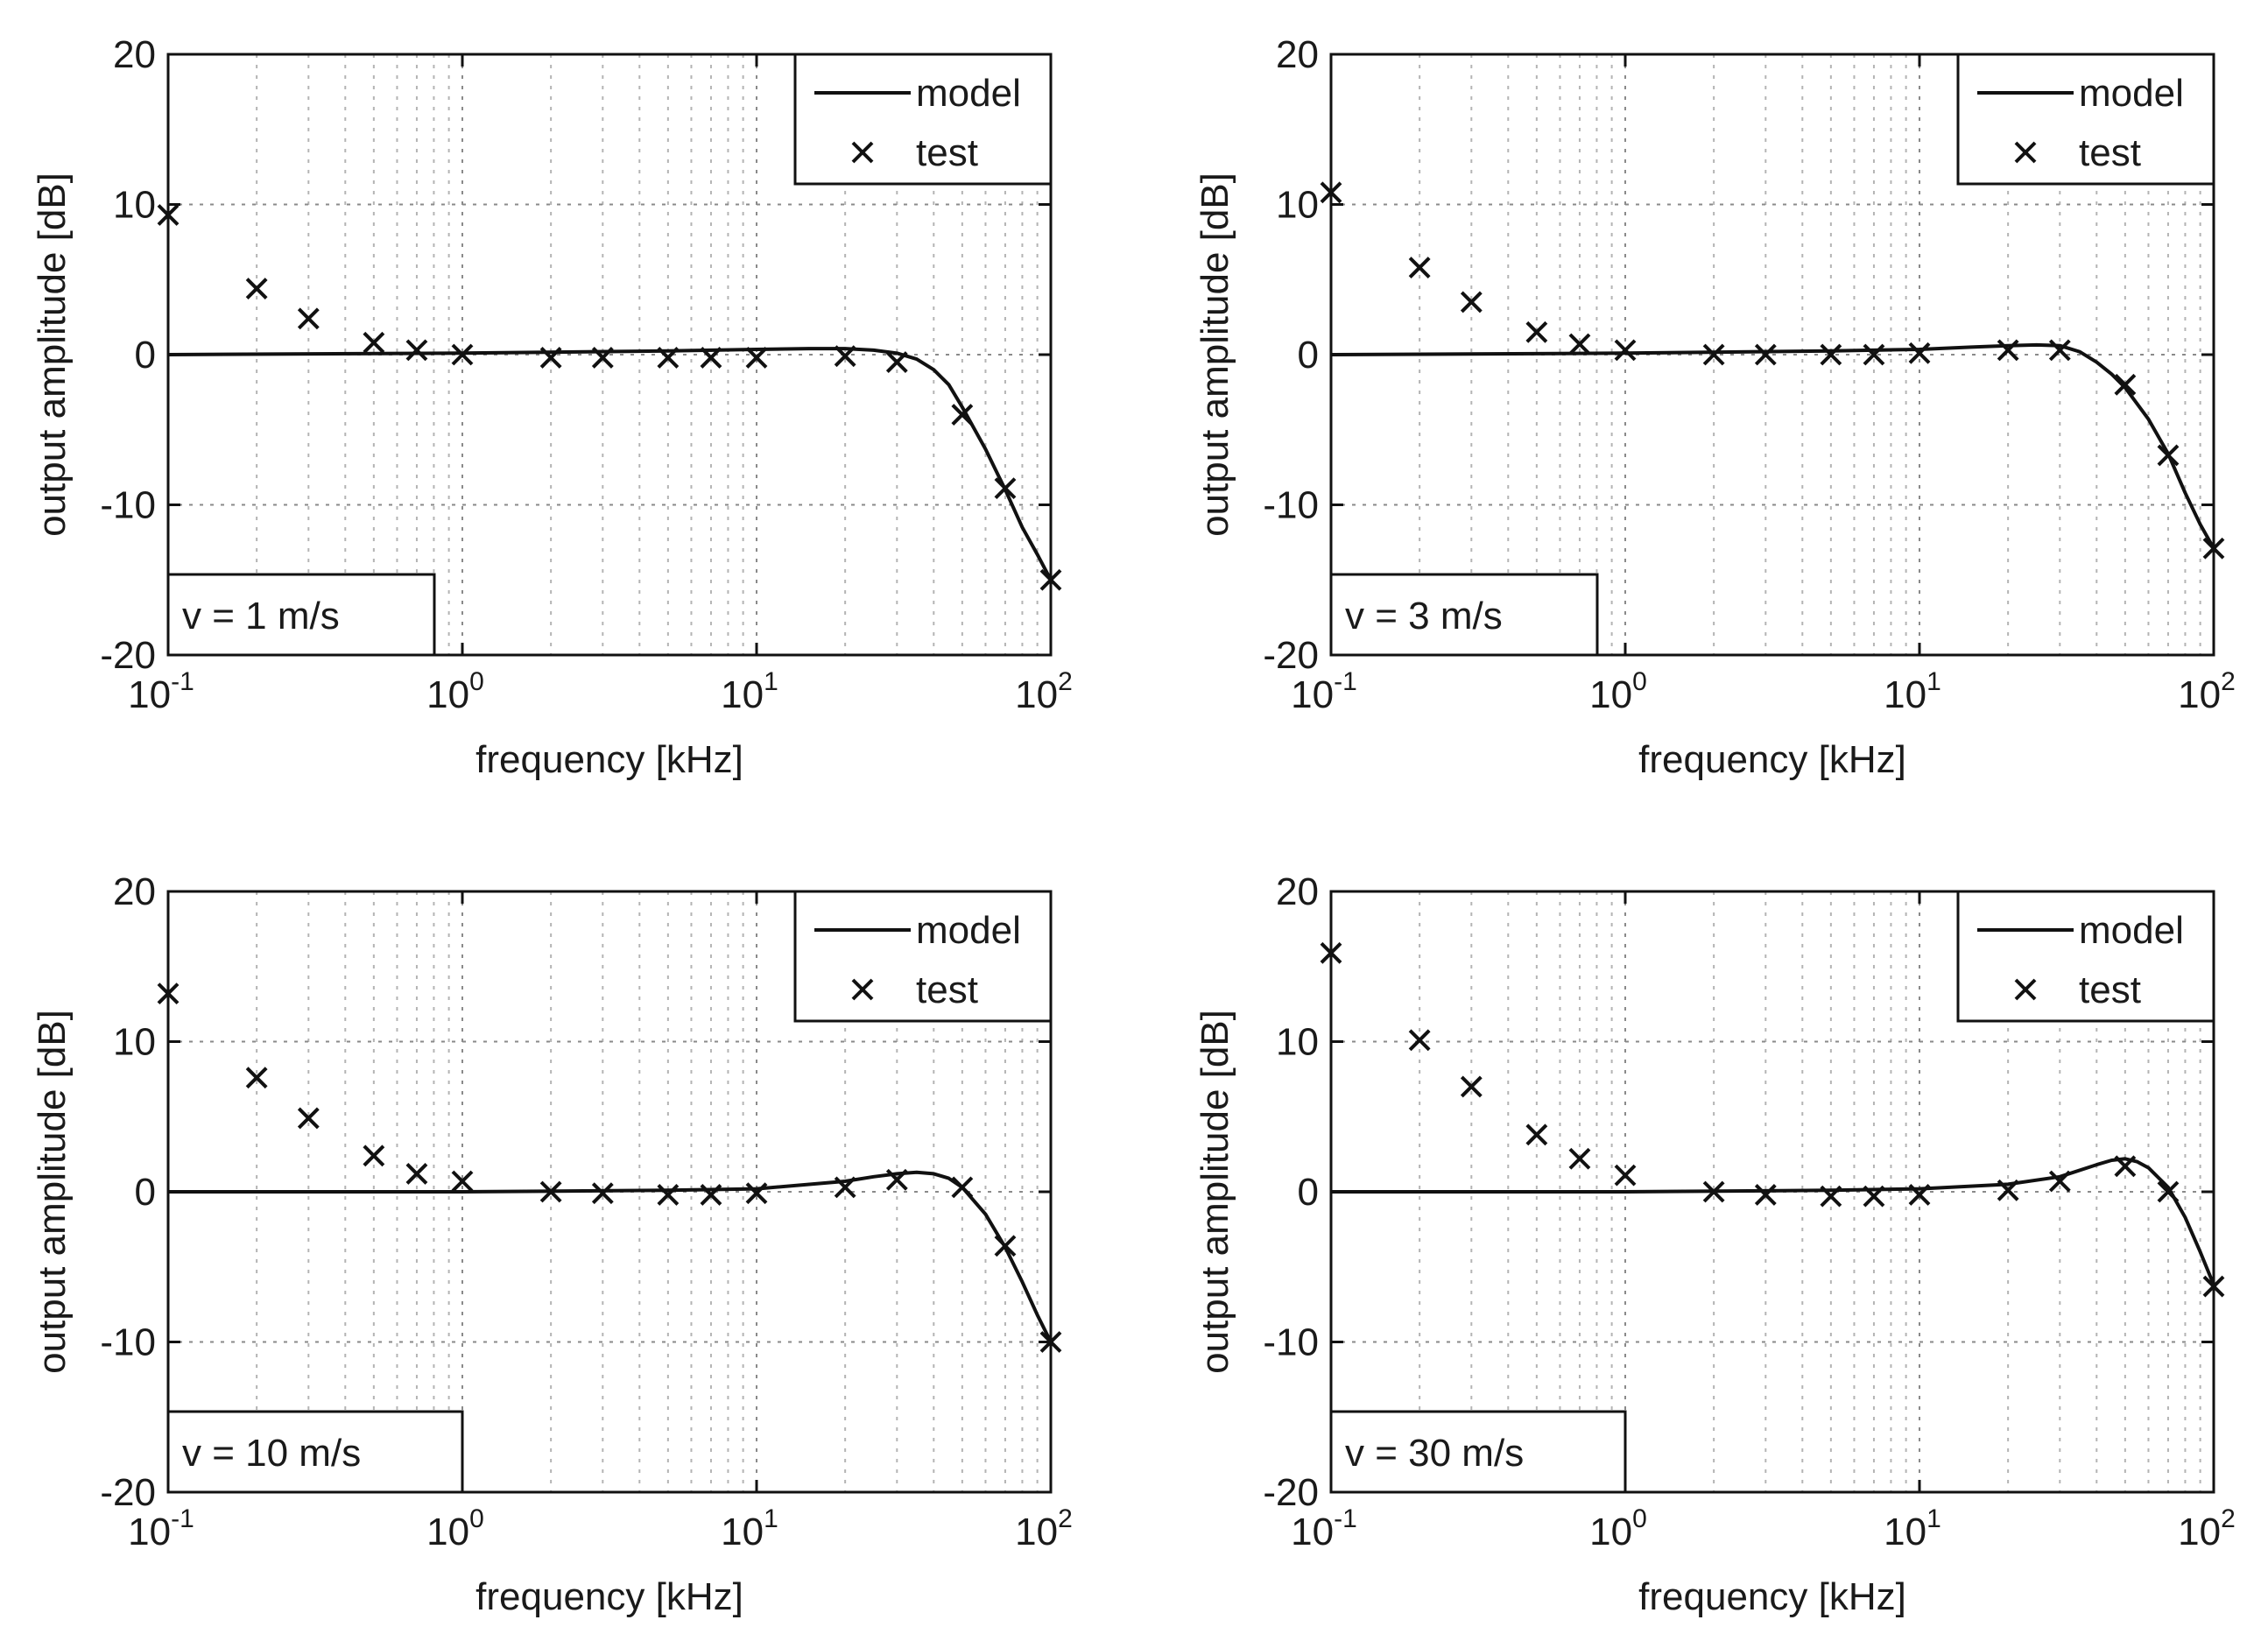 Image resolution: width=2268 pixels, height=1634 pixels. I want to click on velocity-annotation: v = 10 m/s, so click(315, 1452).